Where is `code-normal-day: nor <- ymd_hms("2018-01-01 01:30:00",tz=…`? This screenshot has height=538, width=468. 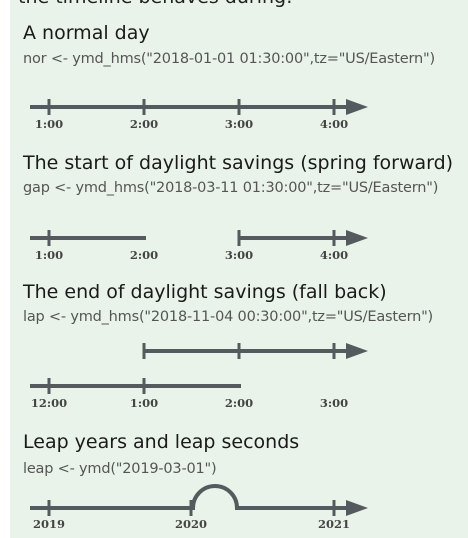 code-normal-day: nor <- ymd_hms("2018-01-01 01:30:00",tz=… is located at coordinates (229, 59).